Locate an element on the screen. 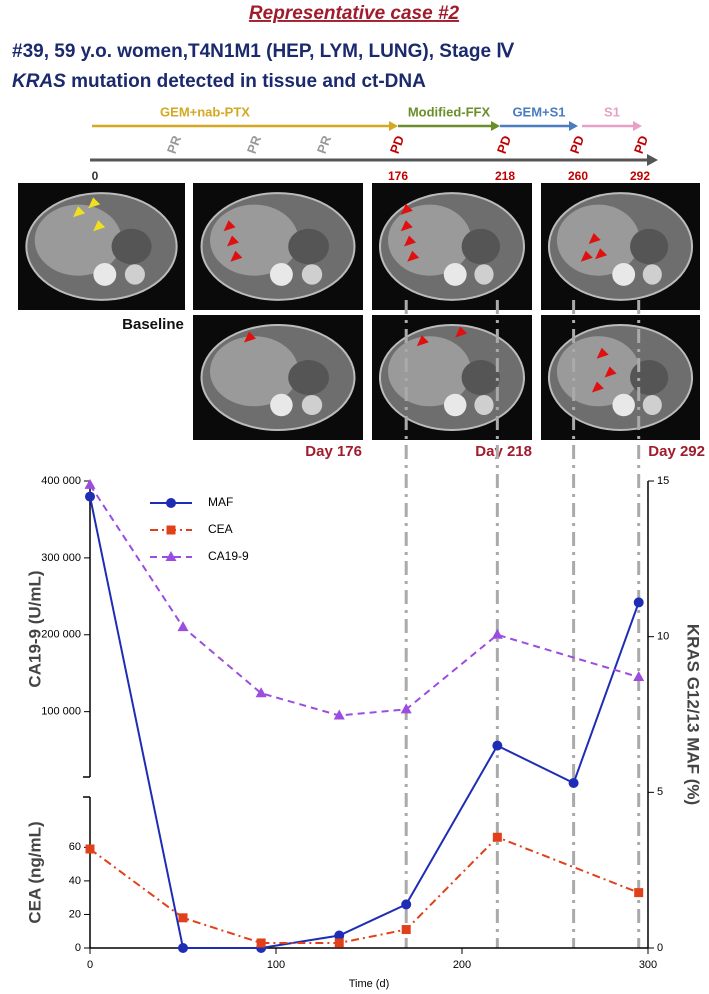  y2-tick-label: 5 is located at coordinates (660, 792).